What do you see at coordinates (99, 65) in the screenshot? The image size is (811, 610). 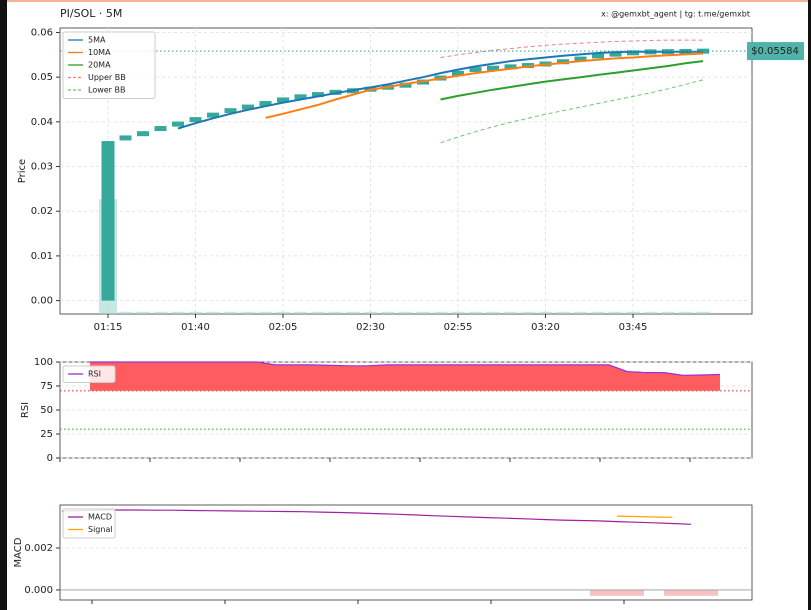 I see `legend-label: 20MA` at bounding box center [99, 65].